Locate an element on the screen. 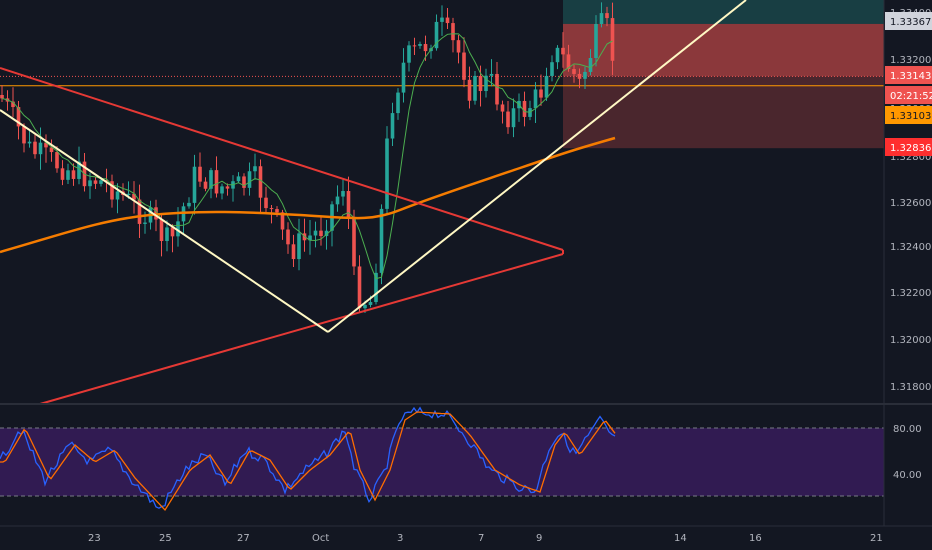 This screenshot has width=932, height=550. price-axis-label: 1.32200 is located at coordinates (910, 293).